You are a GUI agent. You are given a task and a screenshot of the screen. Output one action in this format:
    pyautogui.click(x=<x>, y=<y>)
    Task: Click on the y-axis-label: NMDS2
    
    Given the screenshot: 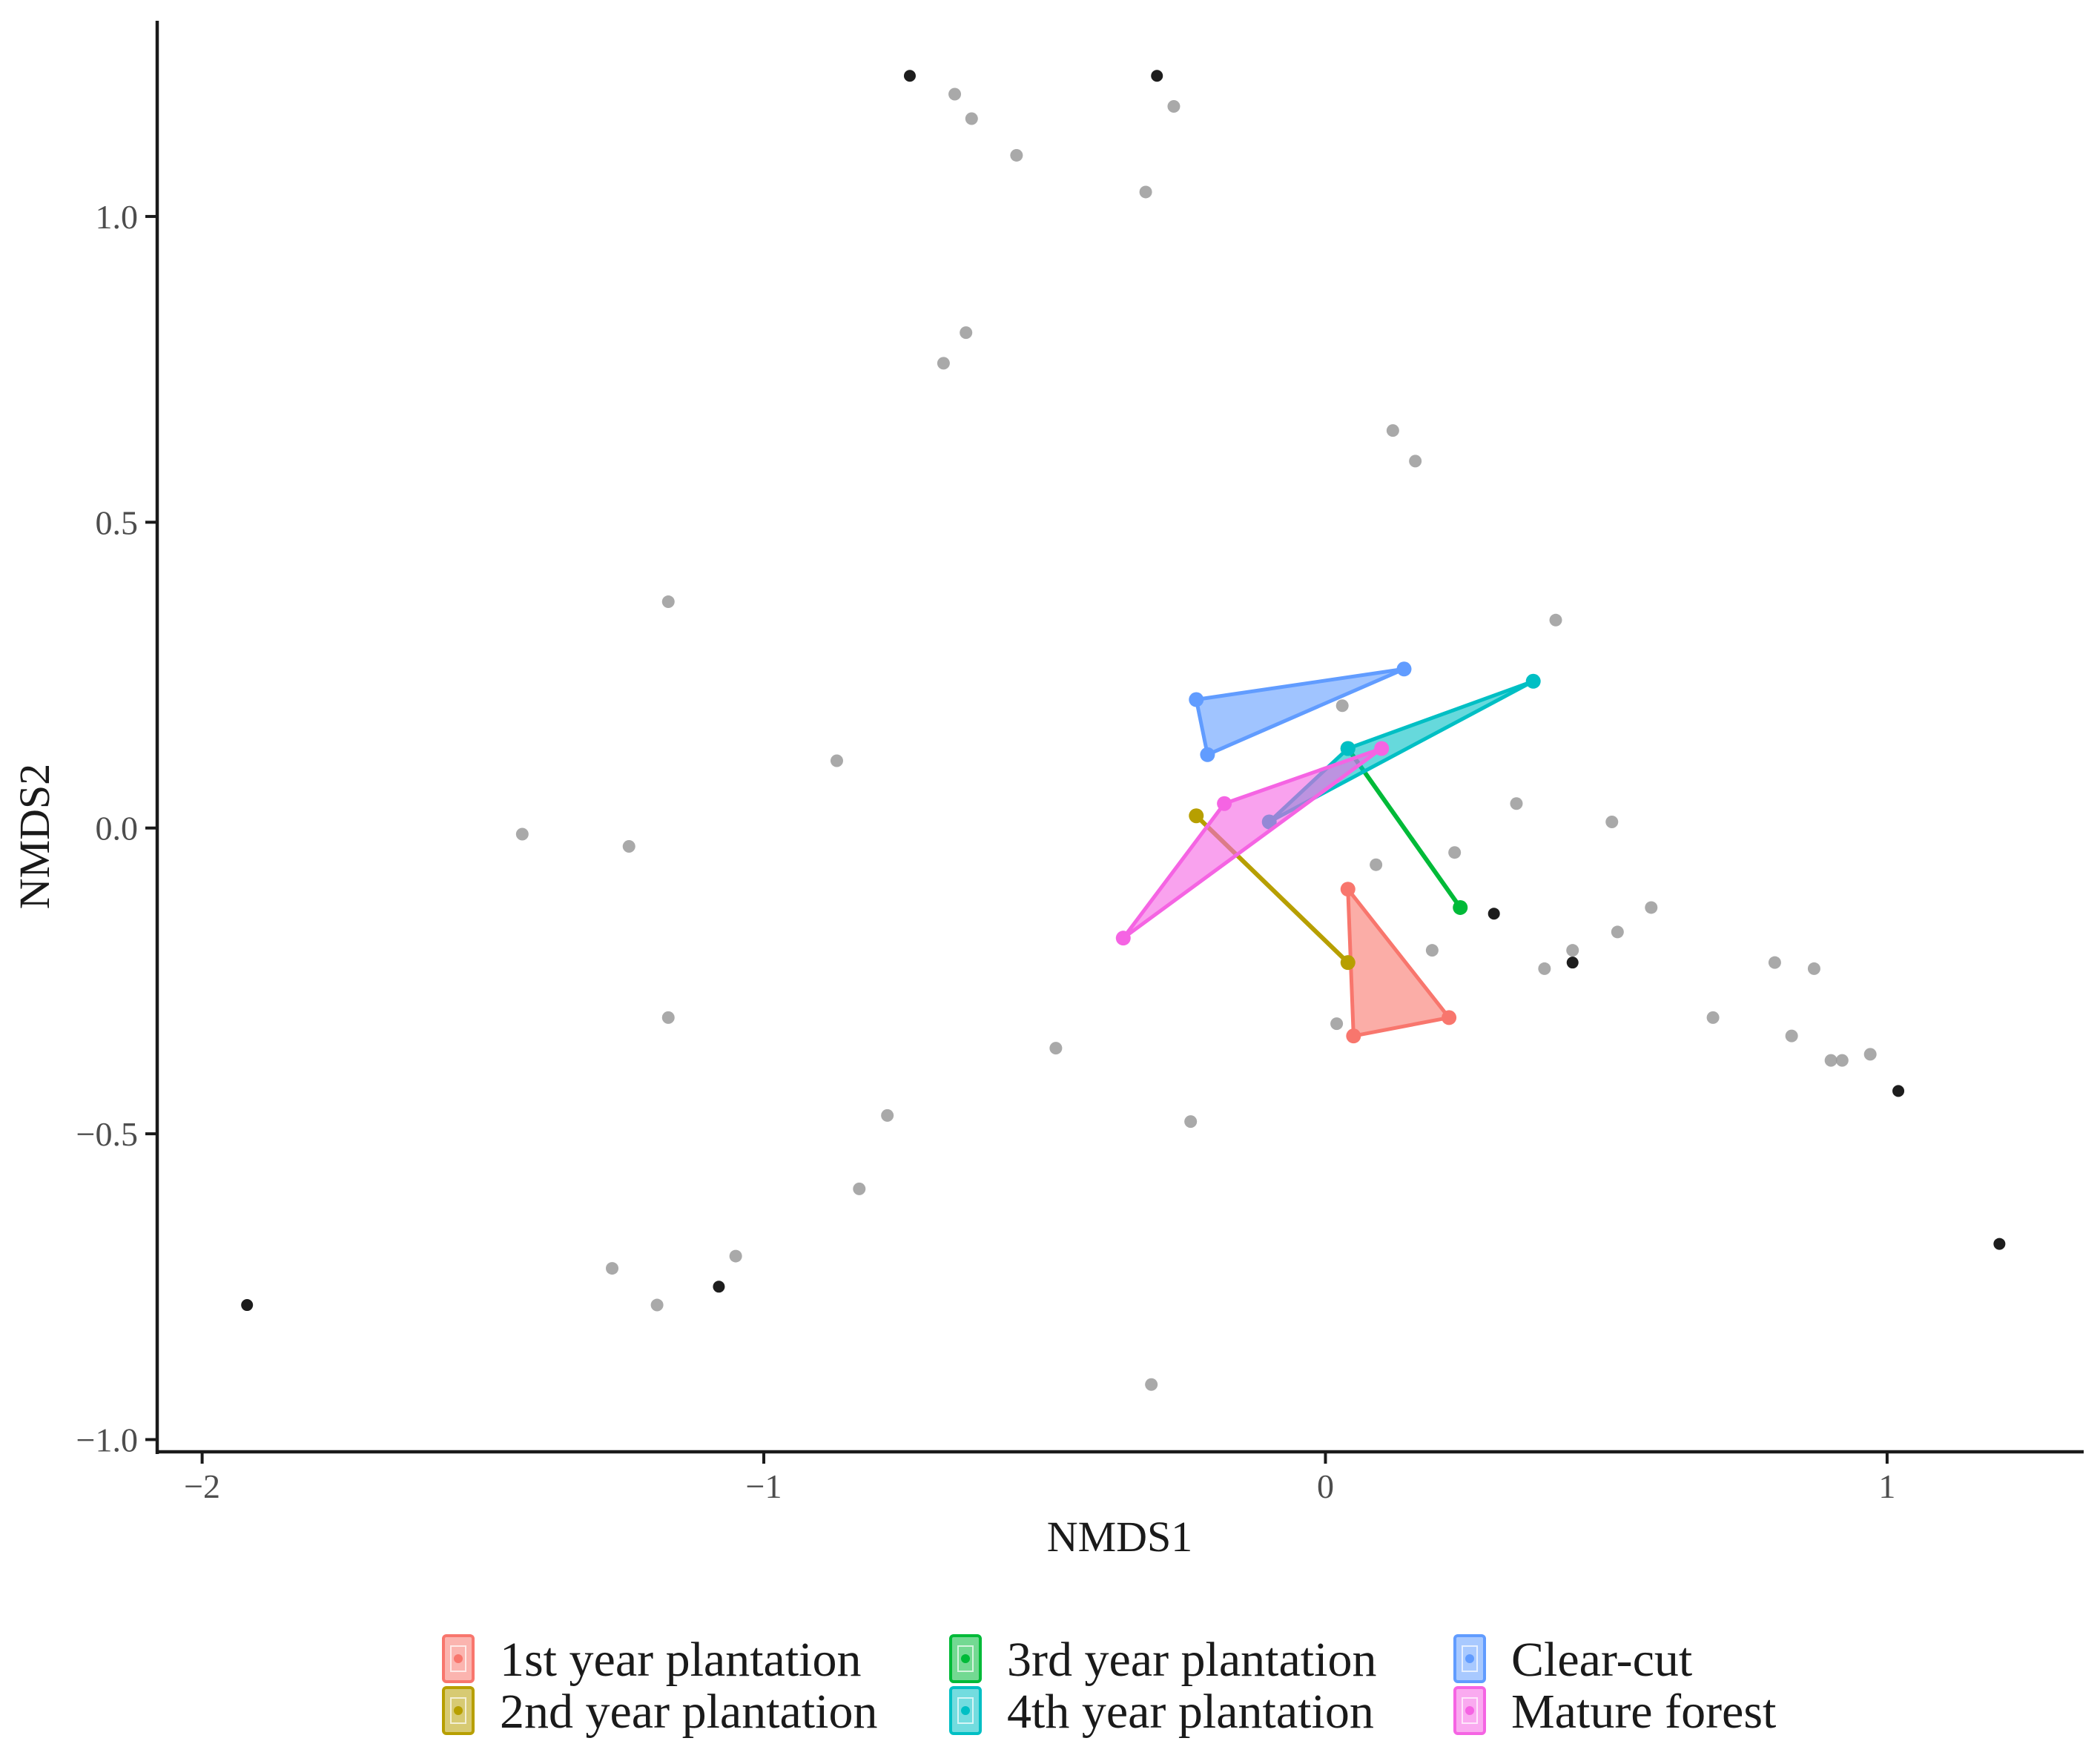 What is the action you would take?
    pyautogui.click(x=34, y=837)
    